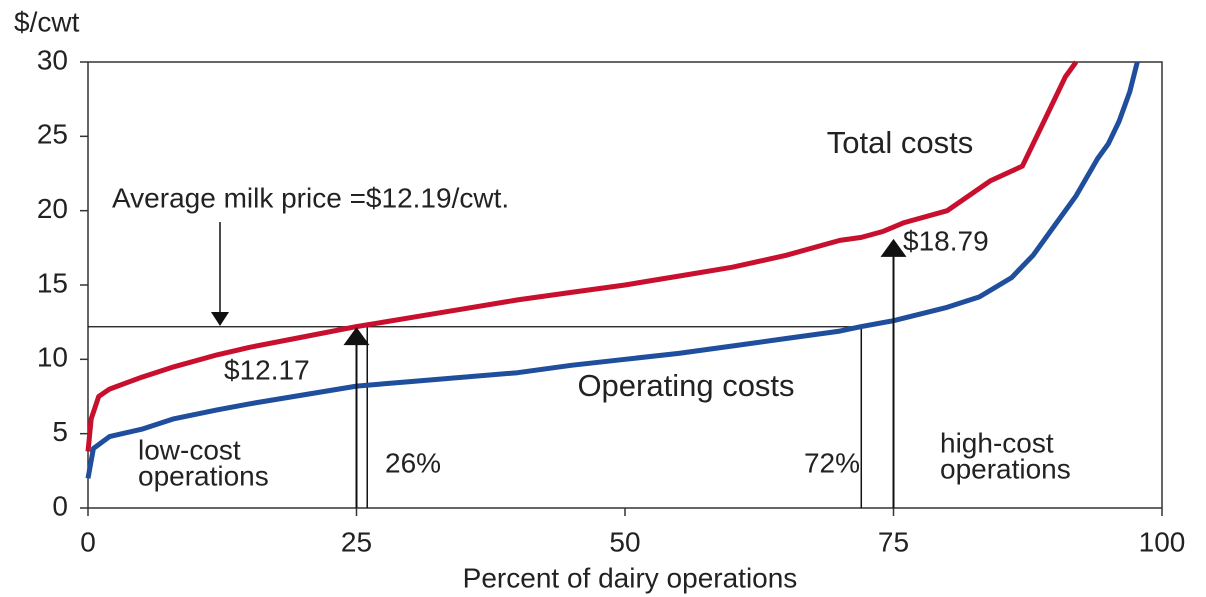 The width and height of the screenshot is (1206, 597). I want to click on series-label: Operating costs, so click(685, 385).